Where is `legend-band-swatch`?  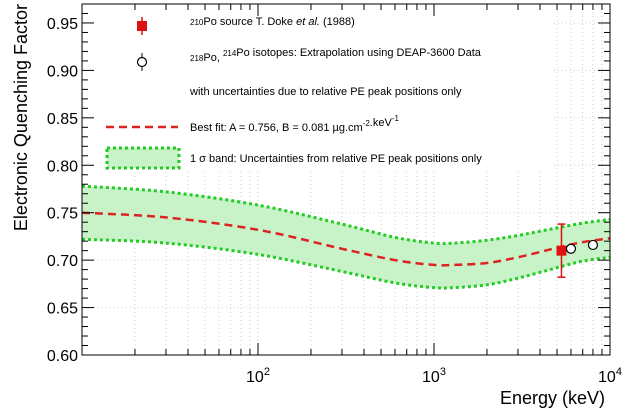 legend-band-swatch is located at coordinates (143, 158).